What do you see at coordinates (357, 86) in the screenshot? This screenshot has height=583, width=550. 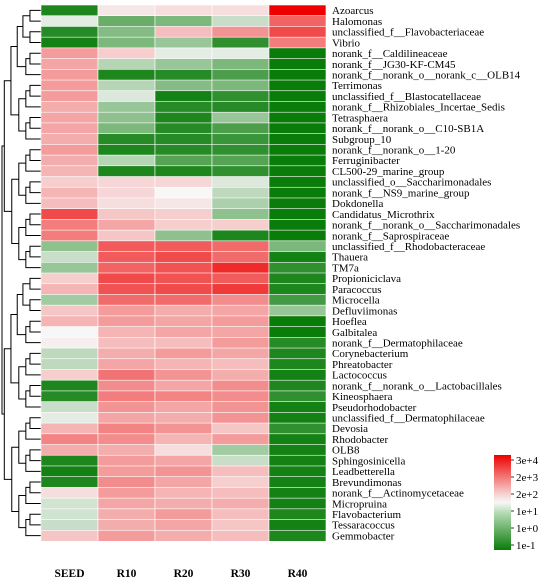 I see `row-label: Terrimonas` at bounding box center [357, 86].